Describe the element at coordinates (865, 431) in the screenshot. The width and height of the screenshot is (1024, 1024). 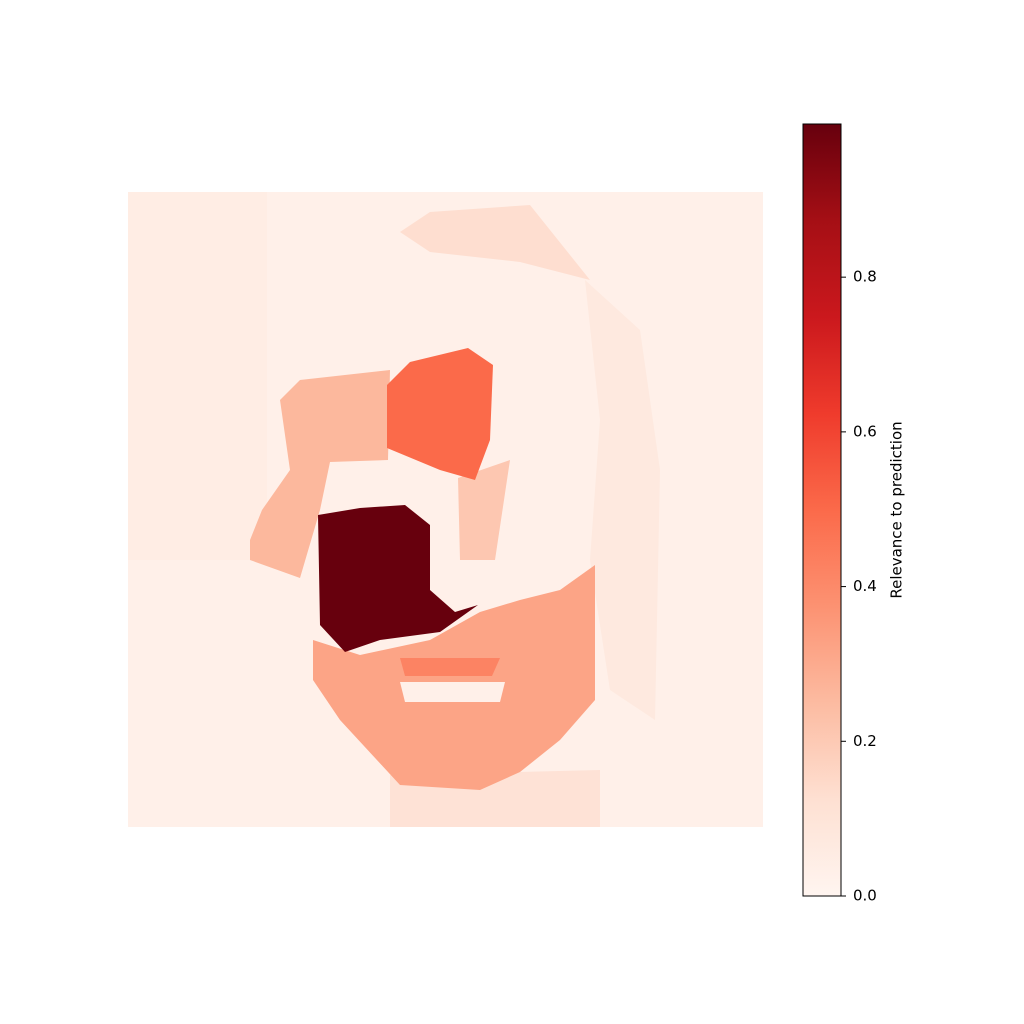
I see `colorbar-tick-label: 0.6` at that location.